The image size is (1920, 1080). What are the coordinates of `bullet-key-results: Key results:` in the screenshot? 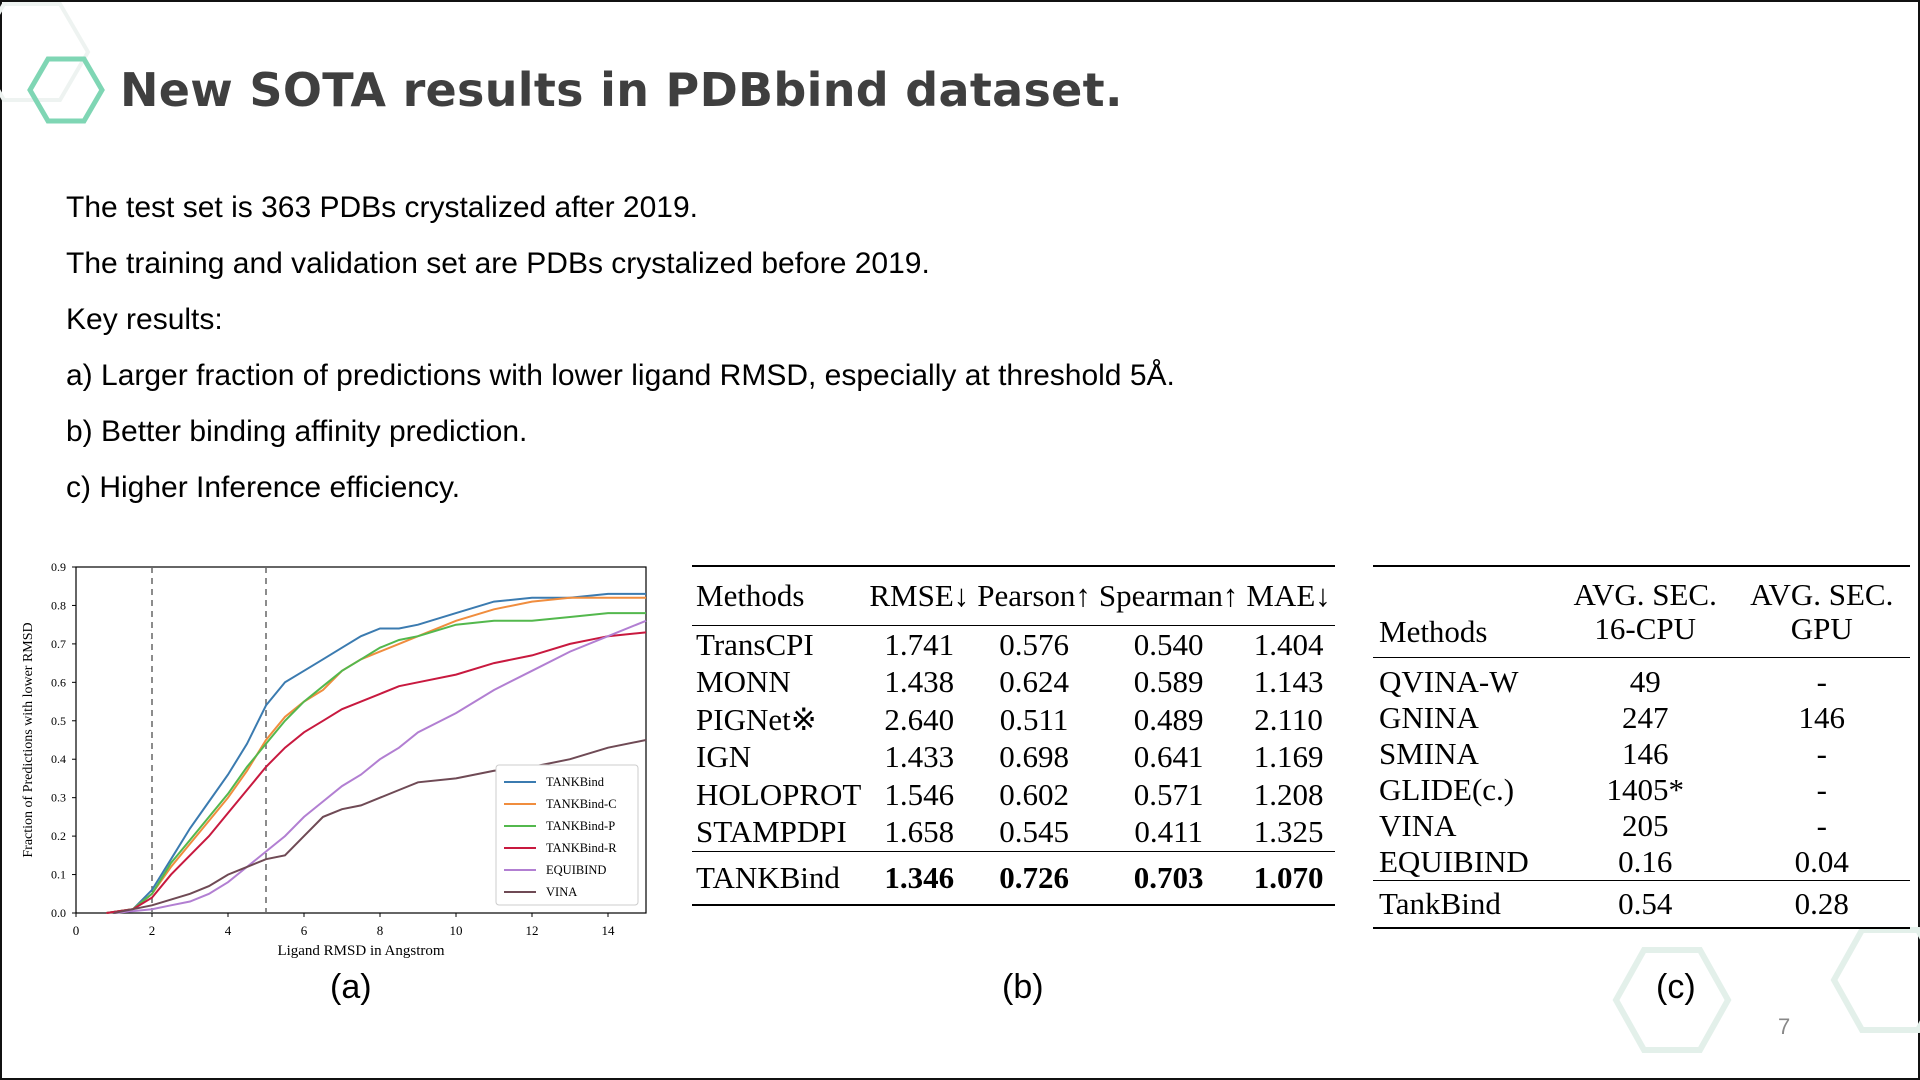 It's located at (144, 319).